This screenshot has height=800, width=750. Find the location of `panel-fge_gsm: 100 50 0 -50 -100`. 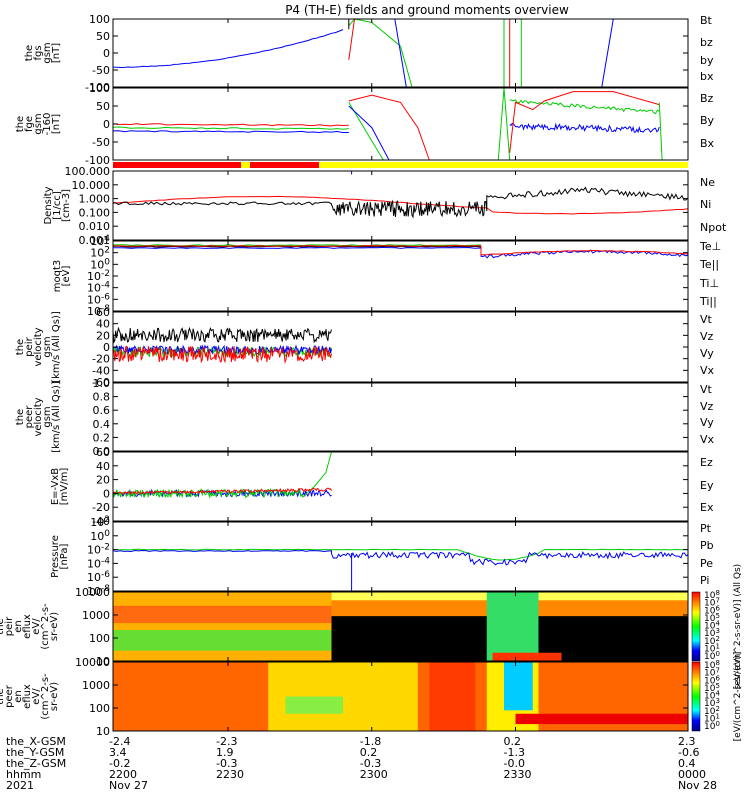

panel-fge_gsm: 100 50 0 -50 -100 is located at coordinates (387, 124).